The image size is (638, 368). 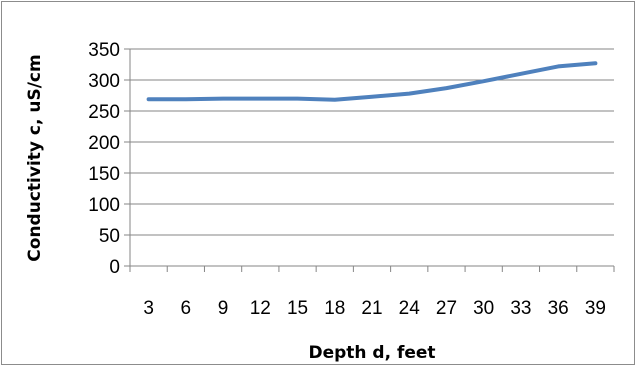 I want to click on x-axis-title: Depth d, feet, so click(x=371, y=353).